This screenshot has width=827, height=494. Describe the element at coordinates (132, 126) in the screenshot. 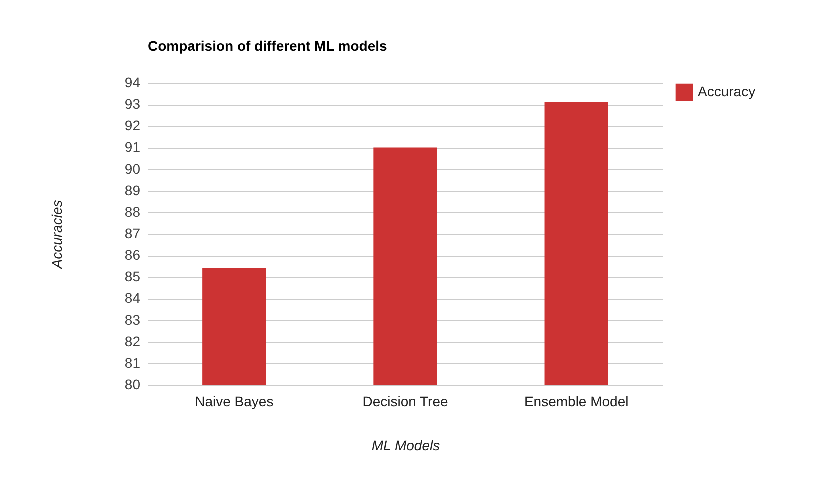

I see `y-tick-label: 92` at that location.